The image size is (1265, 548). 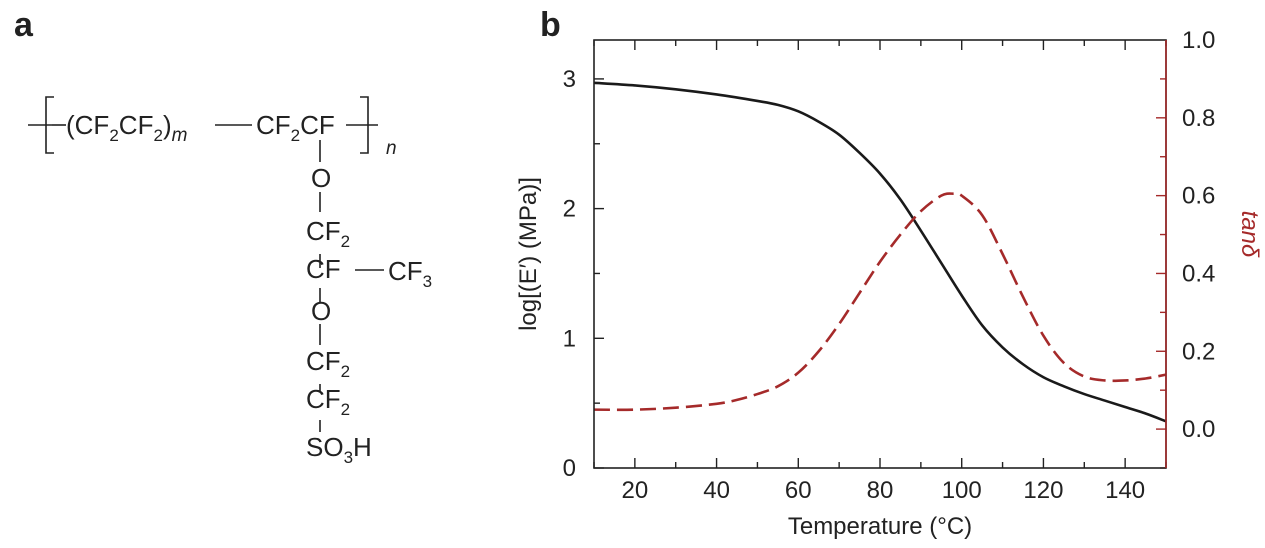 I want to click on cf2cf-group: CF2CF, so click(x=295, y=127).